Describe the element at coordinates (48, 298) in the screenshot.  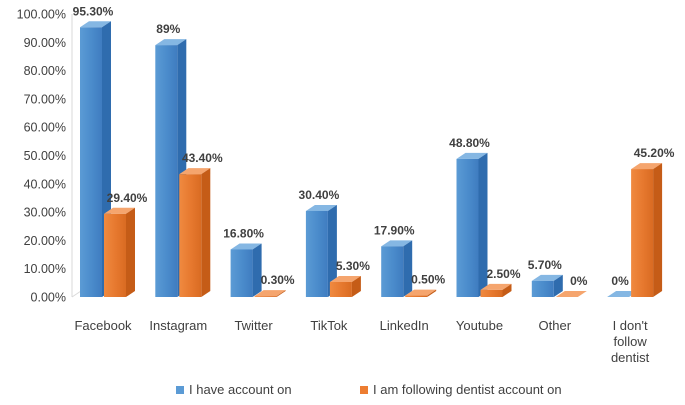
I see `y-tick-label: 0.00%` at that location.